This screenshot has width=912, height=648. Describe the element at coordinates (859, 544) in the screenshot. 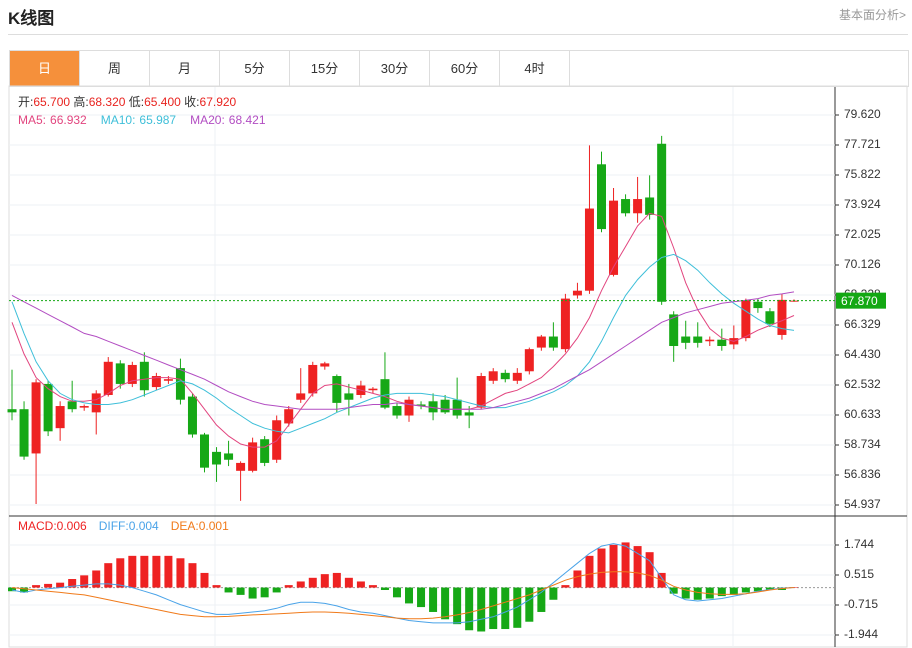

I see `y-tick-label: 1.744` at that location.